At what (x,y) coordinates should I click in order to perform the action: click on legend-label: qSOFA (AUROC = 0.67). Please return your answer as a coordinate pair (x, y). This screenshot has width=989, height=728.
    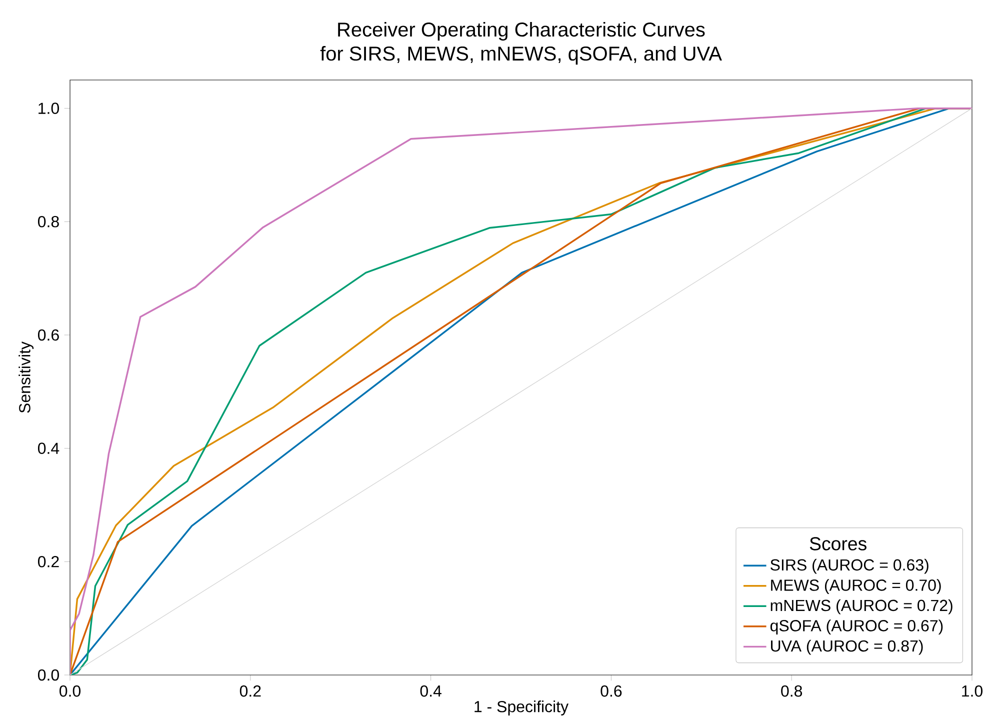
    Looking at the image, I should click on (856, 627).